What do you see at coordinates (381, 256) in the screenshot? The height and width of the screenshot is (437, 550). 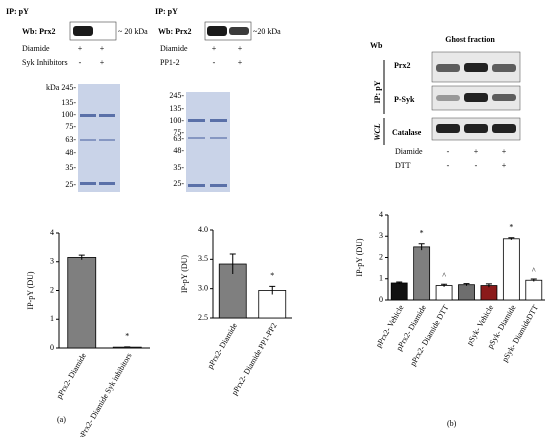 I see `y-tick-label: 2` at bounding box center [381, 256].